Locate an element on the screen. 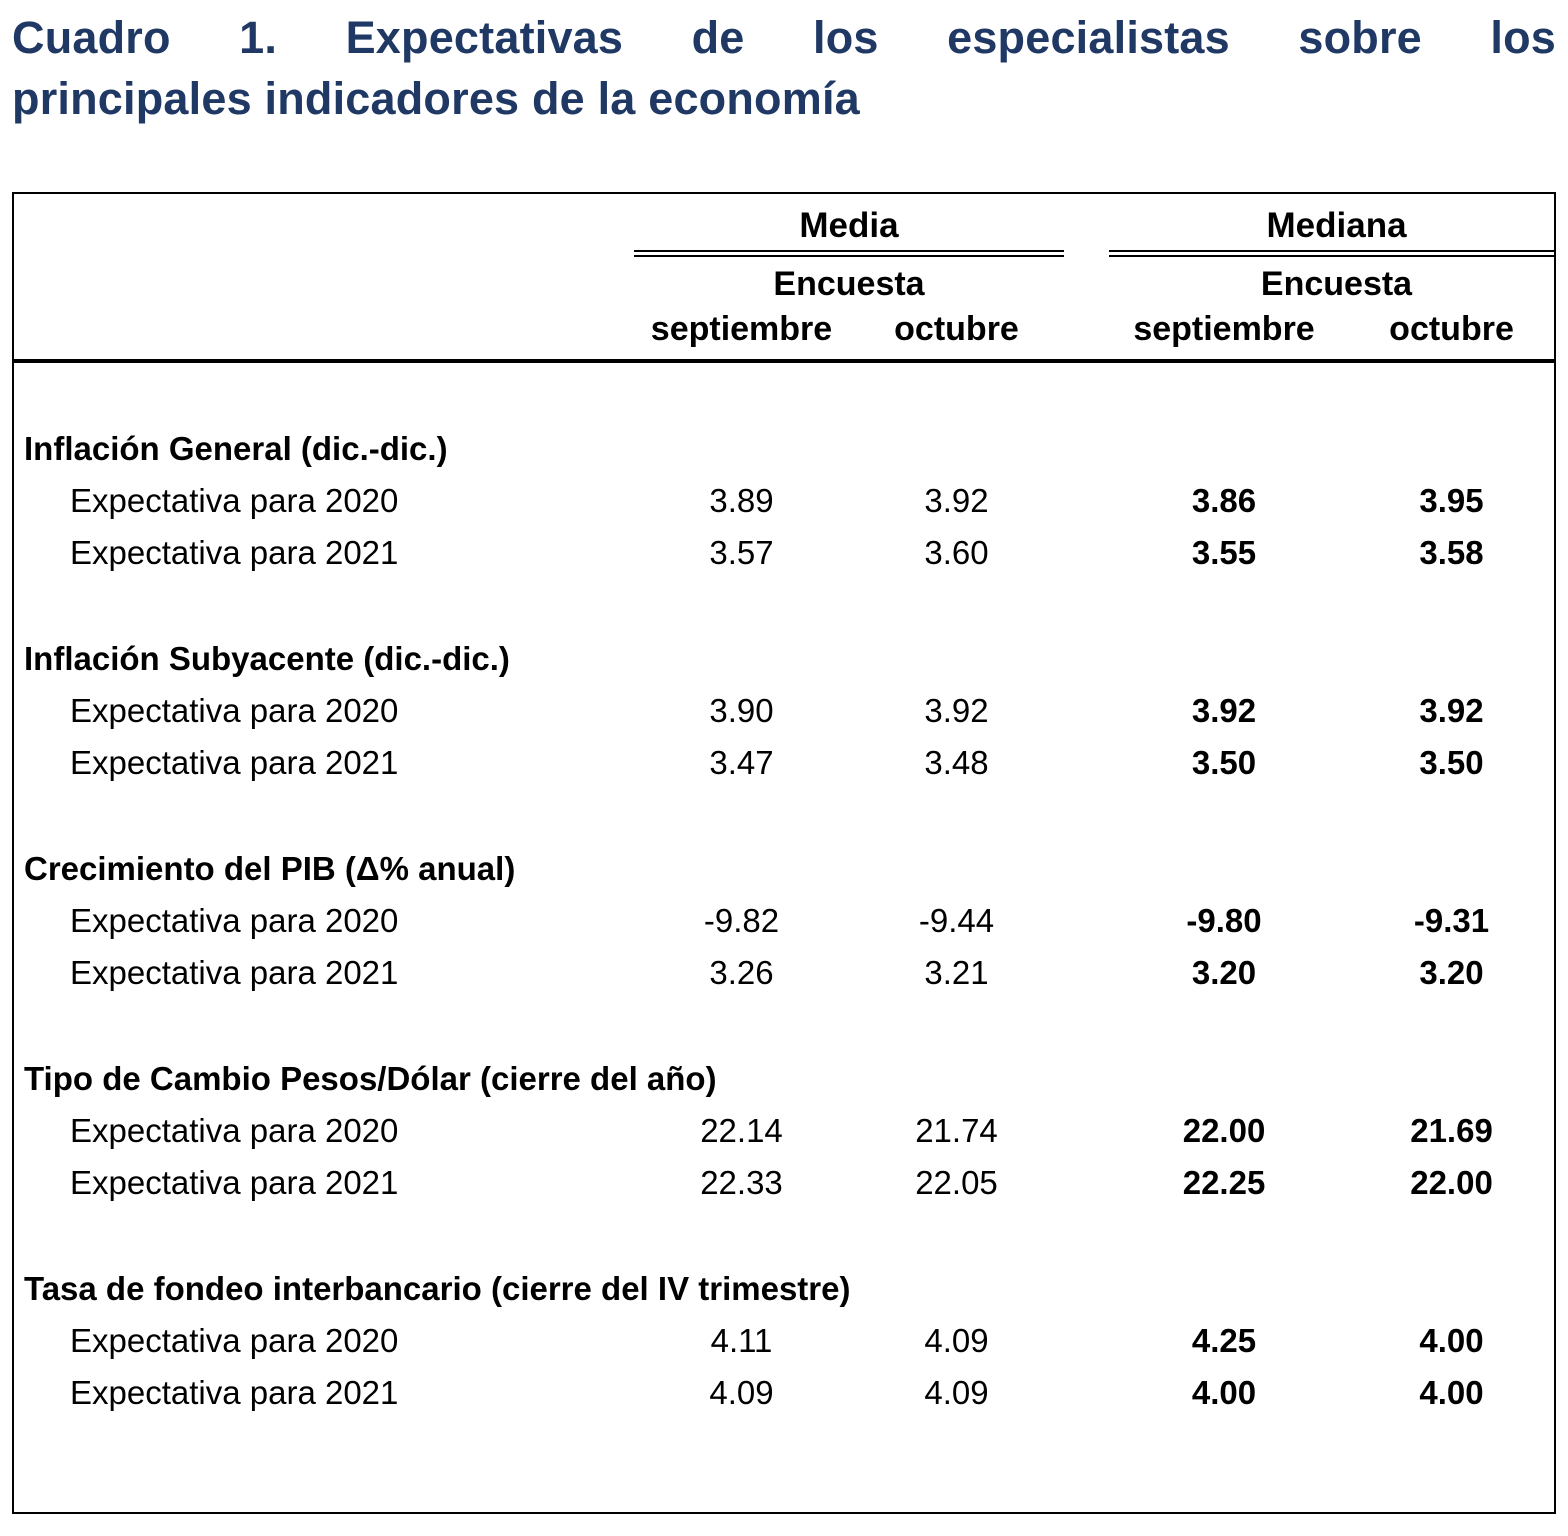 The height and width of the screenshot is (1536, 1568). media-value: 4.11 is located at coordinates (741, 1340).